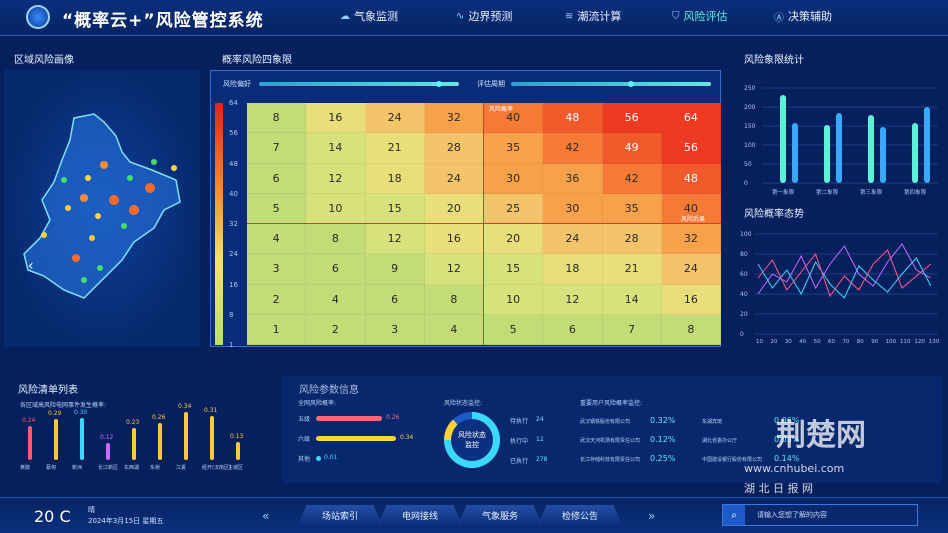  What do you see at coordinates (155, 468) in the screenshot?
I see `region-name: 东桥` at bounding box center [155, 468].